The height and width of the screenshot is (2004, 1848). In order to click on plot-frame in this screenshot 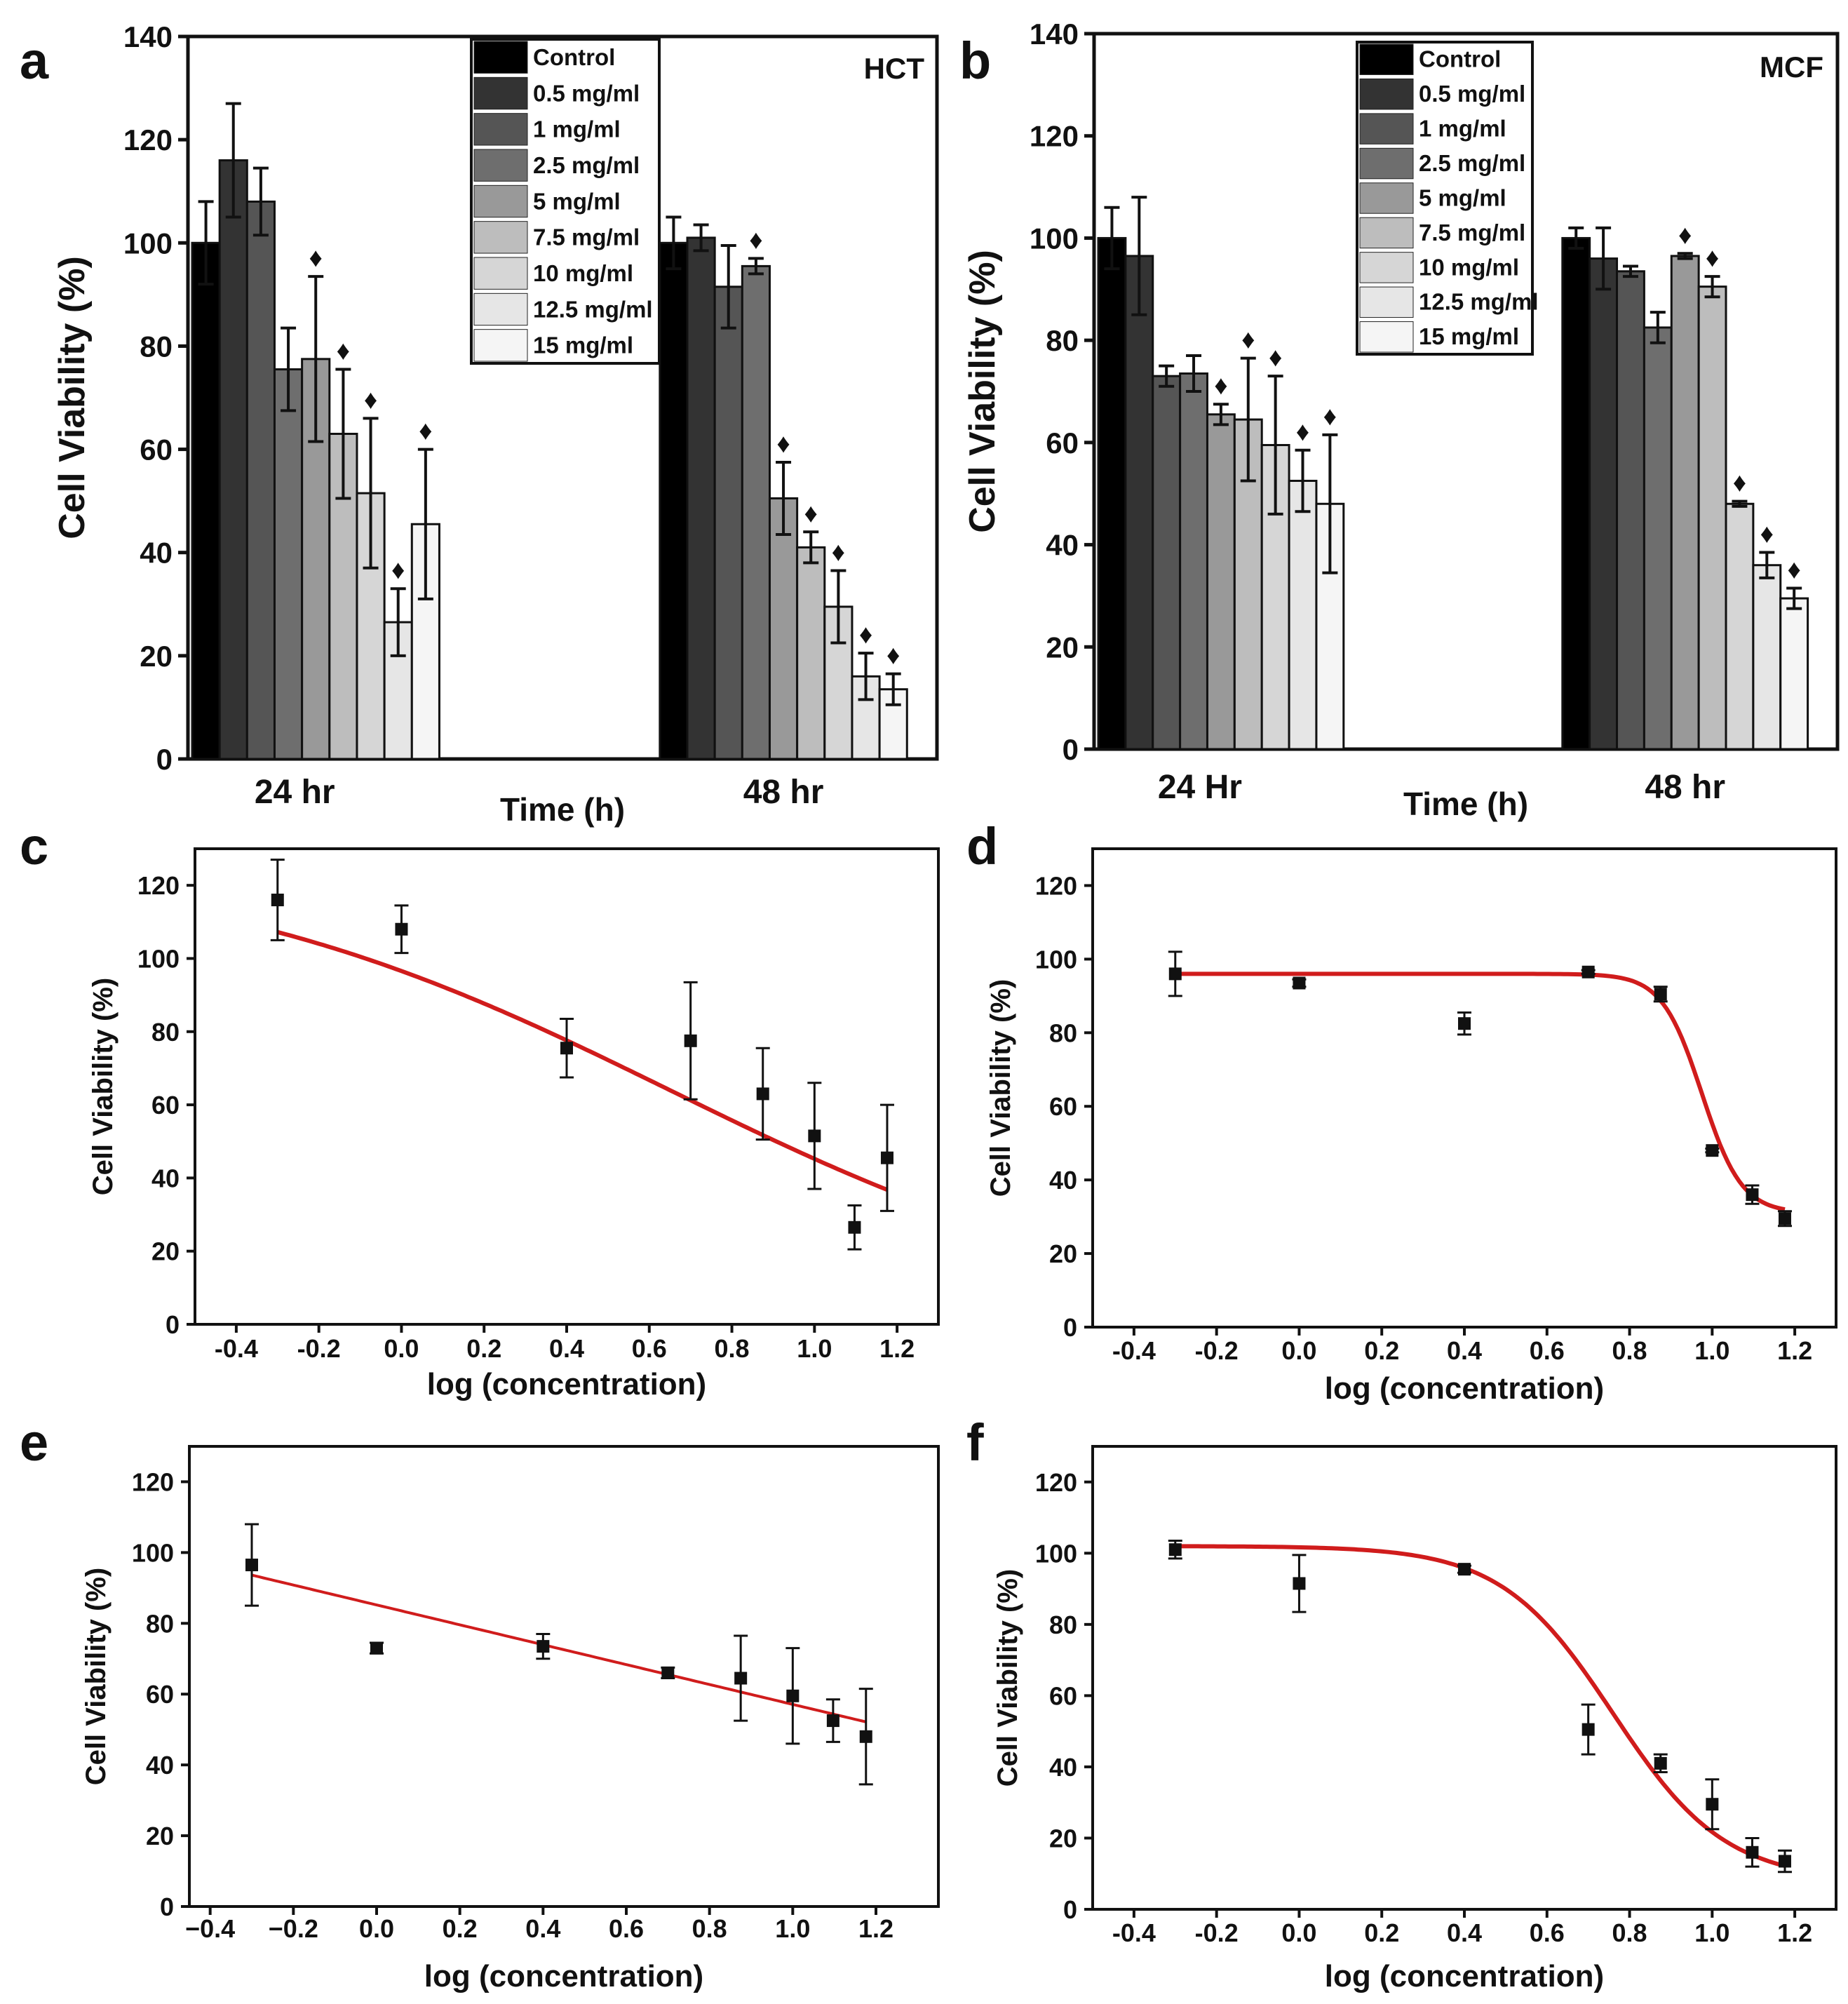, I will do `click(562, 397)`.